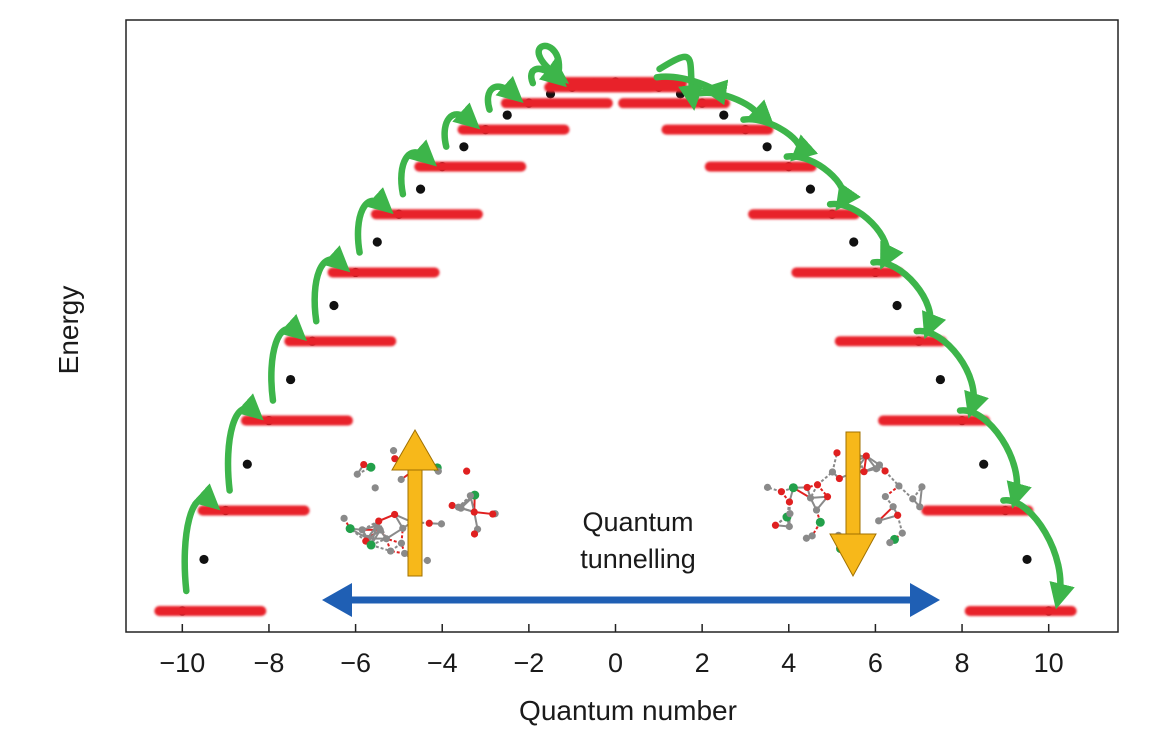 The image size is (1170, 739). What do you see at coordinates (638, 559) in the screenshot?
I see `tunnelling-label-line2: tunnelling` at bounding box center [638, 559].